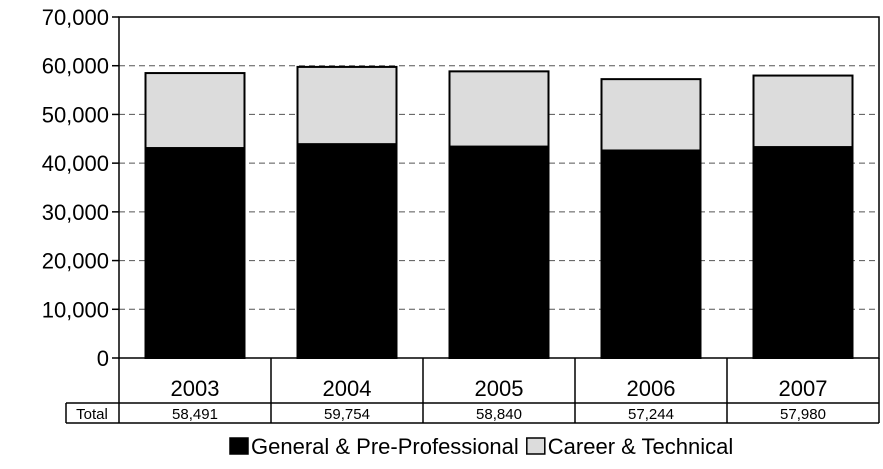 The height and width of the screenshot is (469, 883). What do you see at coordinates (239, 446) in the screenshot?
I see `legend-swatch-general` at bounding box center [239, 446].